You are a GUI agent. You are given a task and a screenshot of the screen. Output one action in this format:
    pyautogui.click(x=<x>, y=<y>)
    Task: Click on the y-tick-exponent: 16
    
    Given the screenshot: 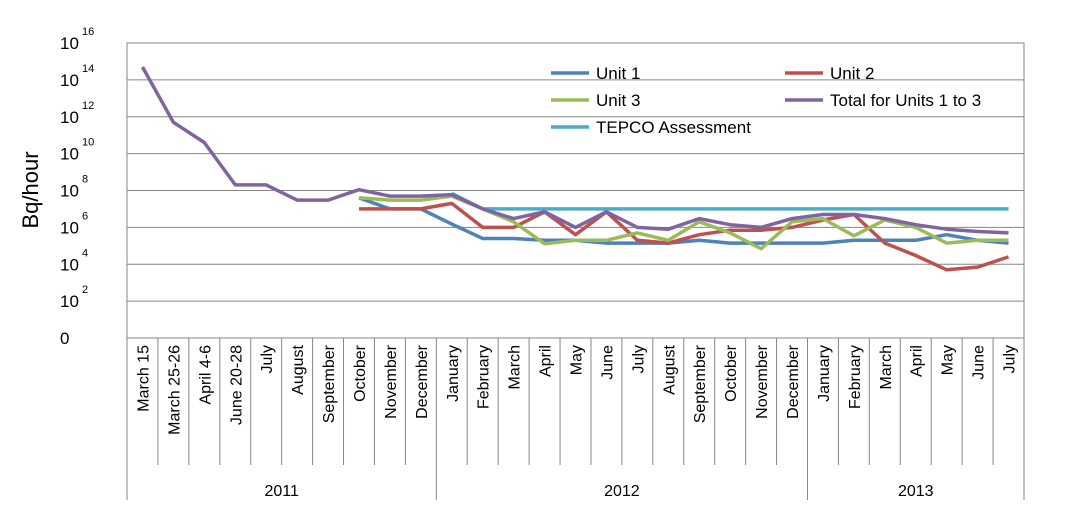 What is the action you would take?
    pyautogui.click(x=88, y=32)
    